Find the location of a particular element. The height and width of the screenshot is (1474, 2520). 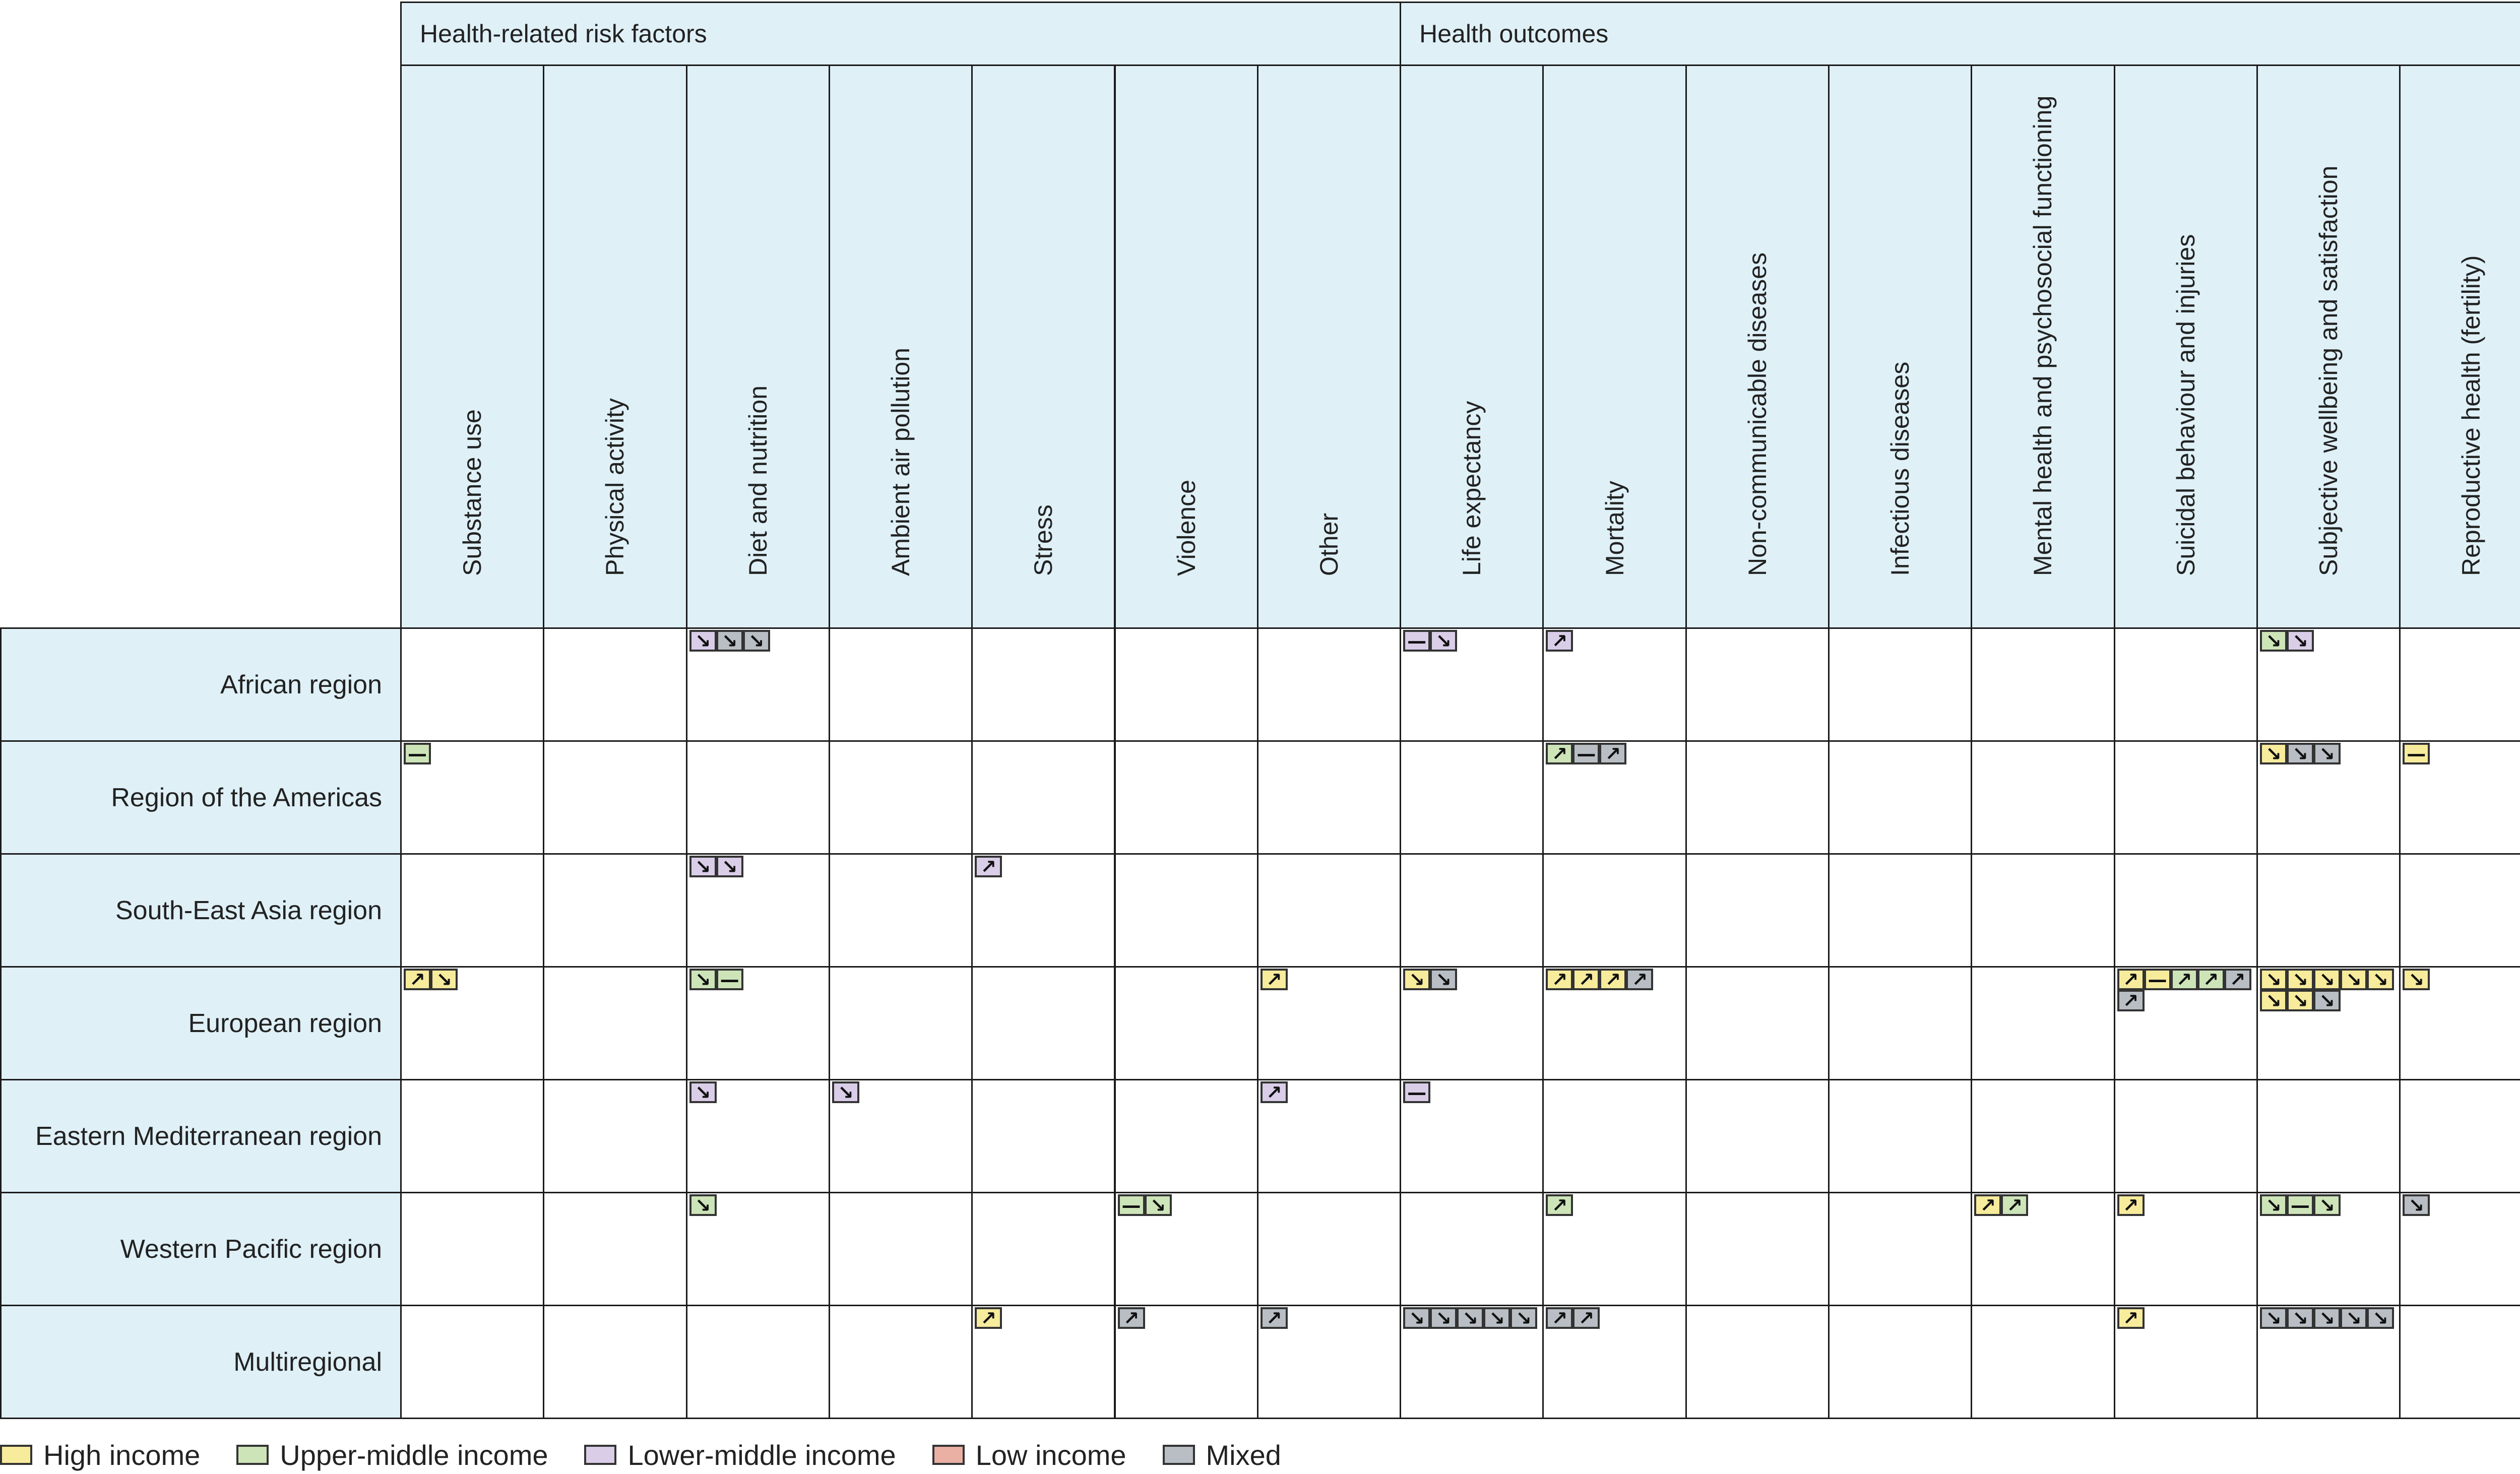

finding-group: ↘ — is located at coordinates (760, 979).